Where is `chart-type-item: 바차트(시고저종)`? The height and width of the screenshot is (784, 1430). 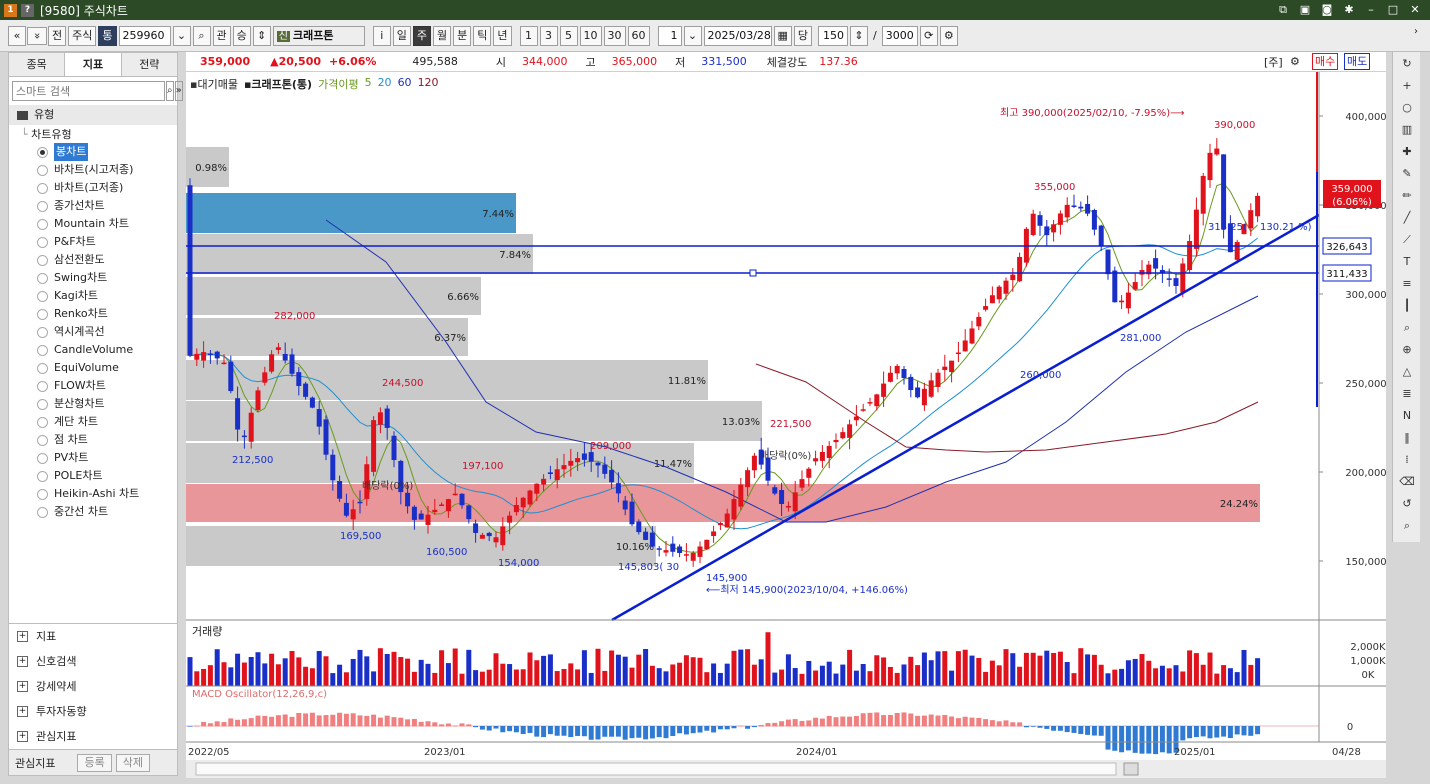 chart-type-item: 바차트(시고저종) is located at coordinates (93, 170).